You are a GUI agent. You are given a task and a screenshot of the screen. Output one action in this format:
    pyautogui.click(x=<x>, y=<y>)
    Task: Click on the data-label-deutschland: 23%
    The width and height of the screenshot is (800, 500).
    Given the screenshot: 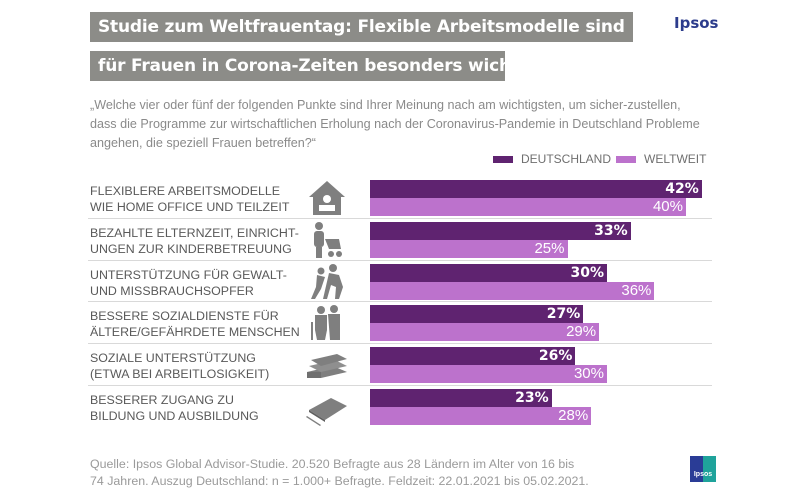 What is the action you would take?
    pyautogui.click(x=532, y=398)
    